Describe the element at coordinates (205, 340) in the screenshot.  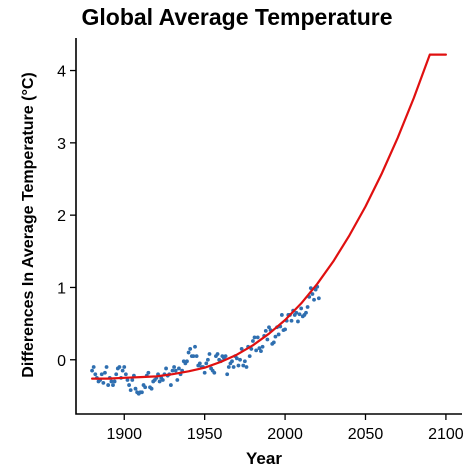
I see `data-points` at that location.